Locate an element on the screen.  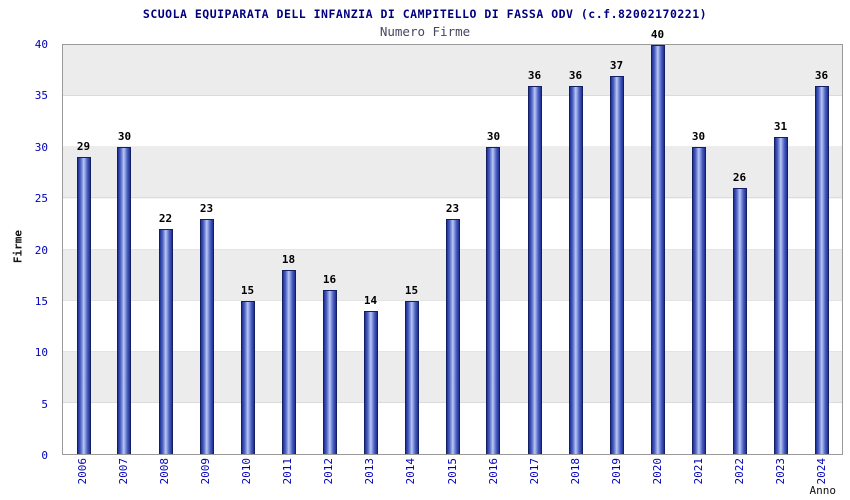
bar-value-2008: 22 is located at coordinates (165, 219).